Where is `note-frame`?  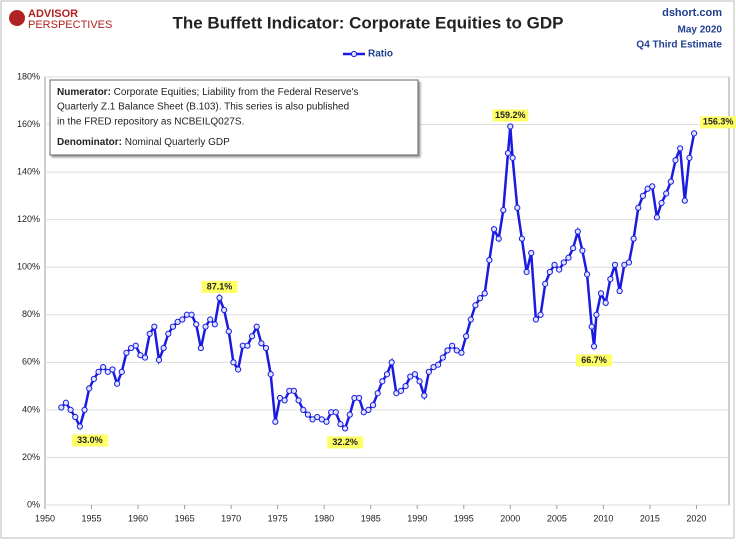
note-frame is located at coordinates (234, 117).